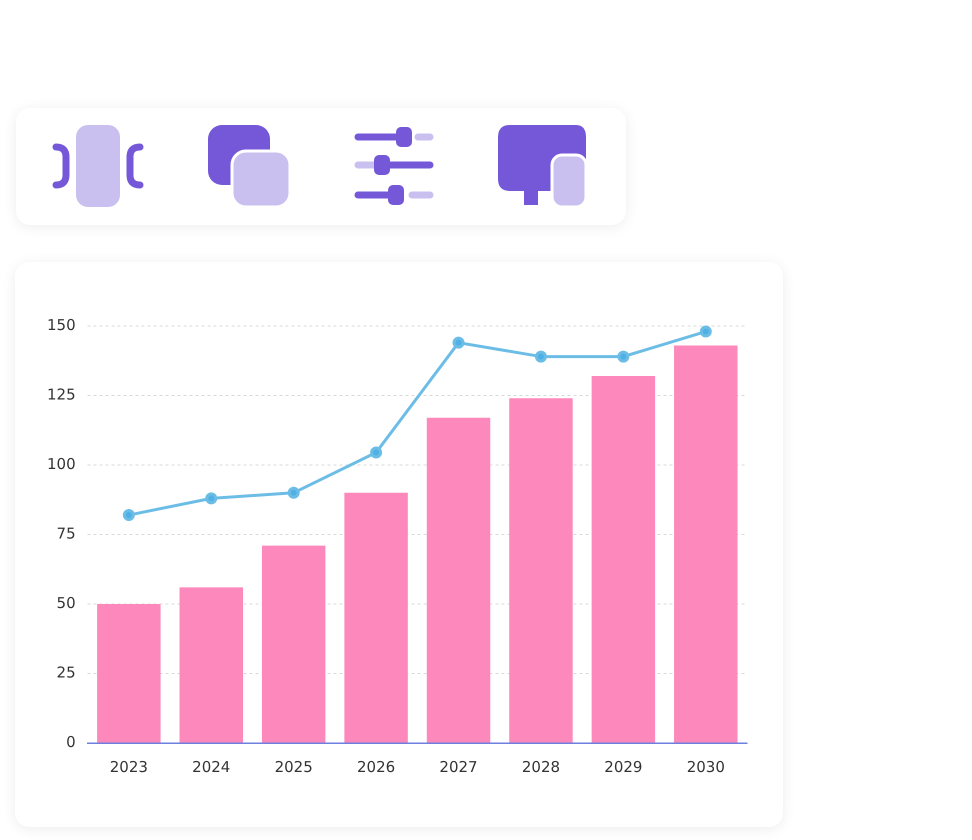  What do you see at coordinates (293, 767) in the screenshot?
I see `x-tick-label: 2025` at bounding box center [293, 767].